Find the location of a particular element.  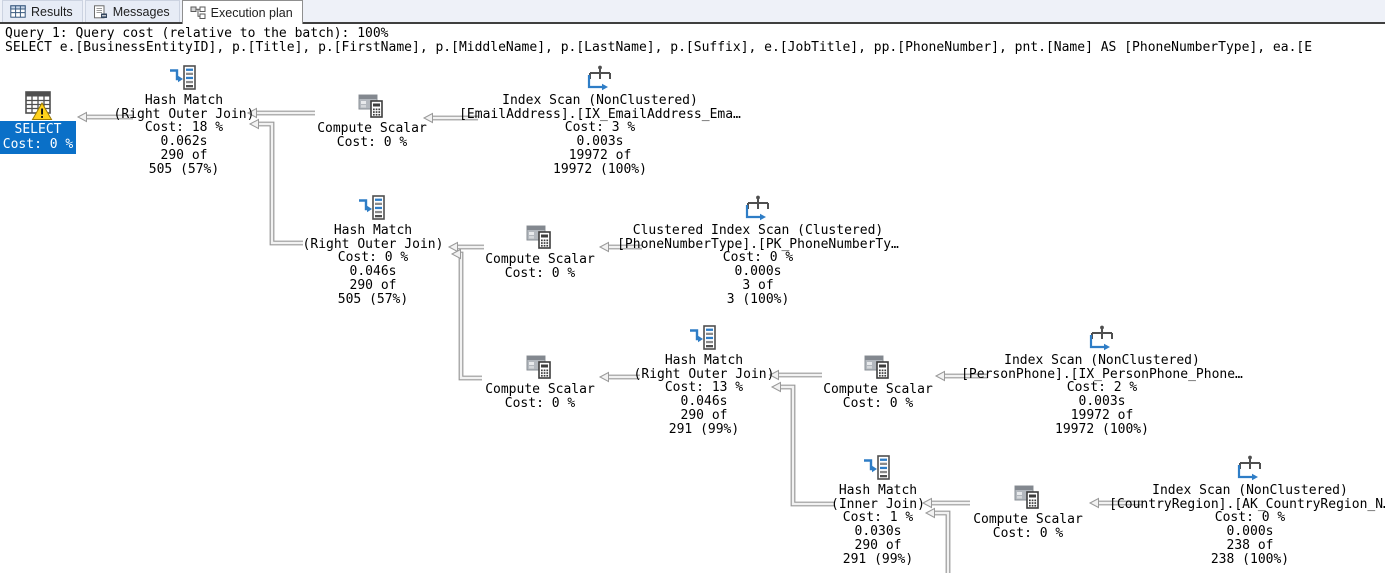

node-line: Cost: 3 % is located at coordinates (600, 128).